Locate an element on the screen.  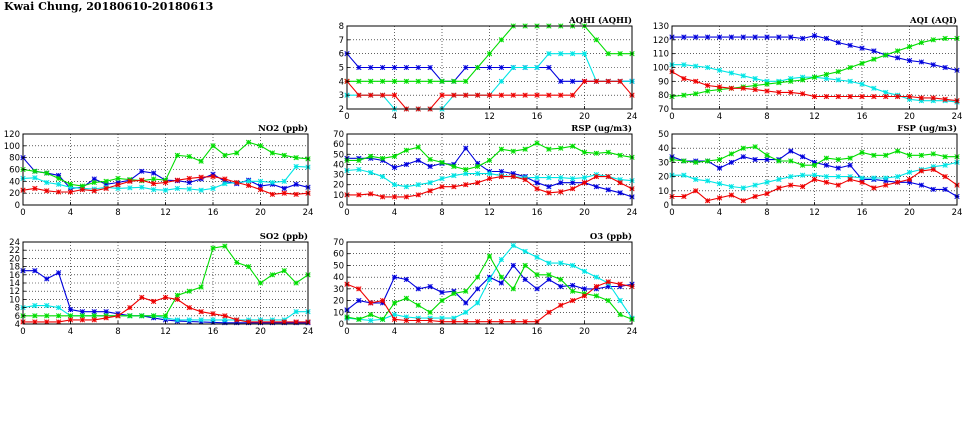
y-tick-label: 40 is located at coordinates (14, 182).